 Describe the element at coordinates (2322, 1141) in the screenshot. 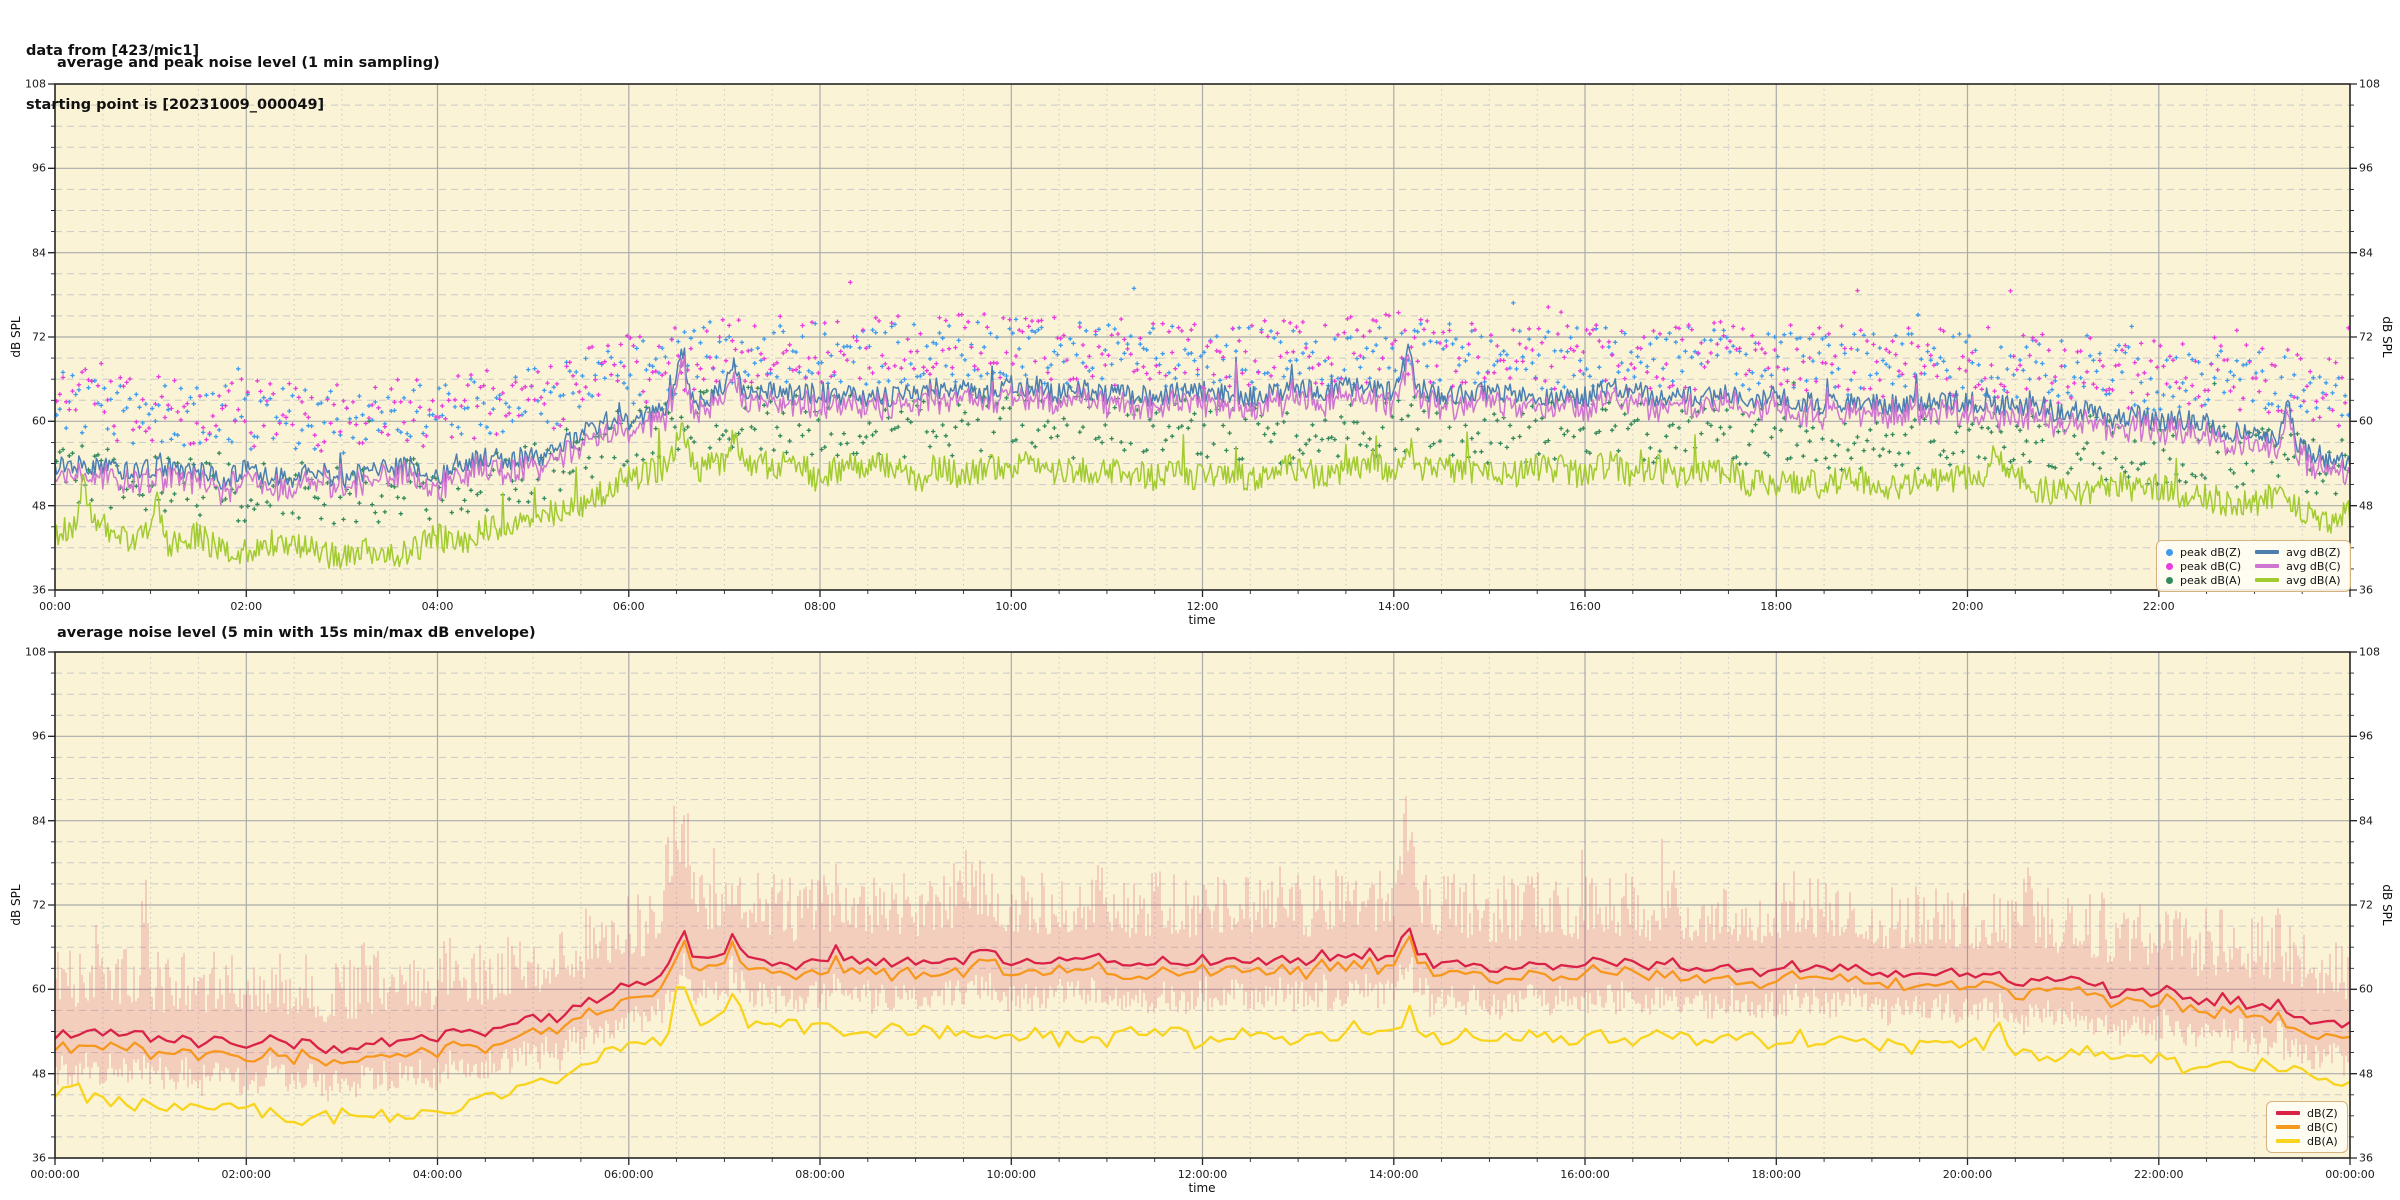

I see `legend-label: dB(A)` at that location.